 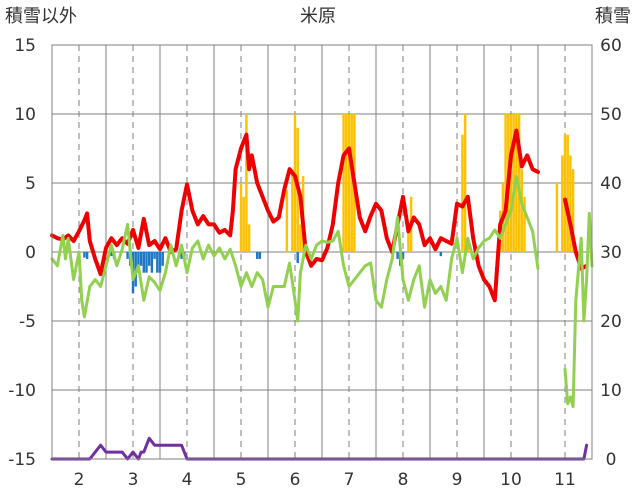 I want to click on green-series-line, so click(x=578, y=310).